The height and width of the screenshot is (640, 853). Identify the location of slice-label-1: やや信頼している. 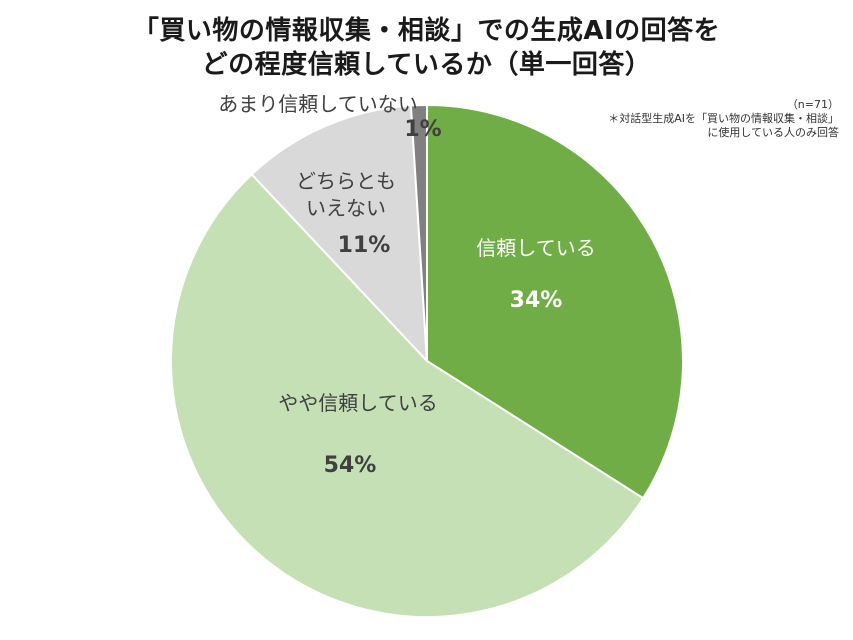
(357, 403).